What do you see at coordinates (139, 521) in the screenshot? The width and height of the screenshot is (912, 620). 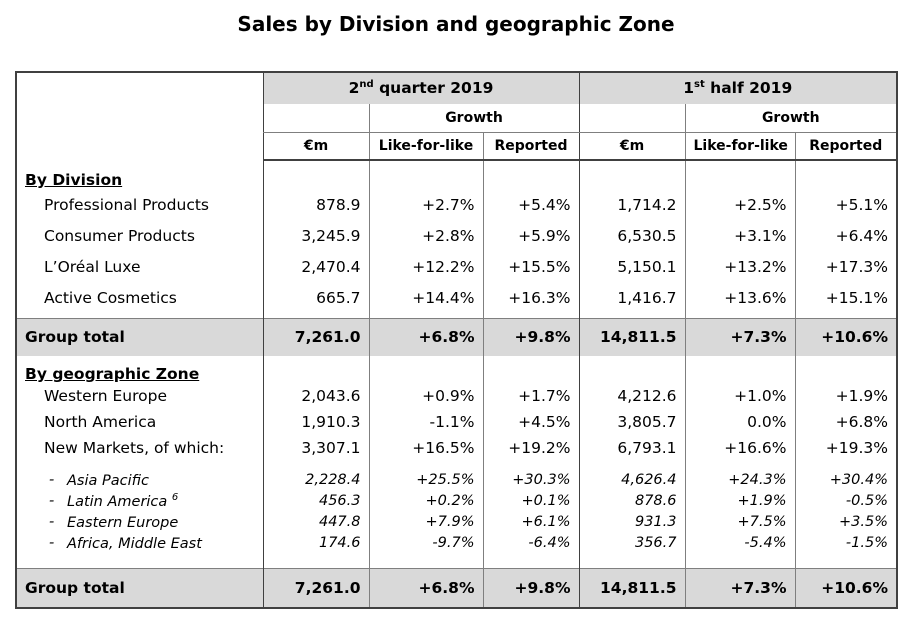 I see `row-label: - Eastern Europe` at bounding box center [139, 521].